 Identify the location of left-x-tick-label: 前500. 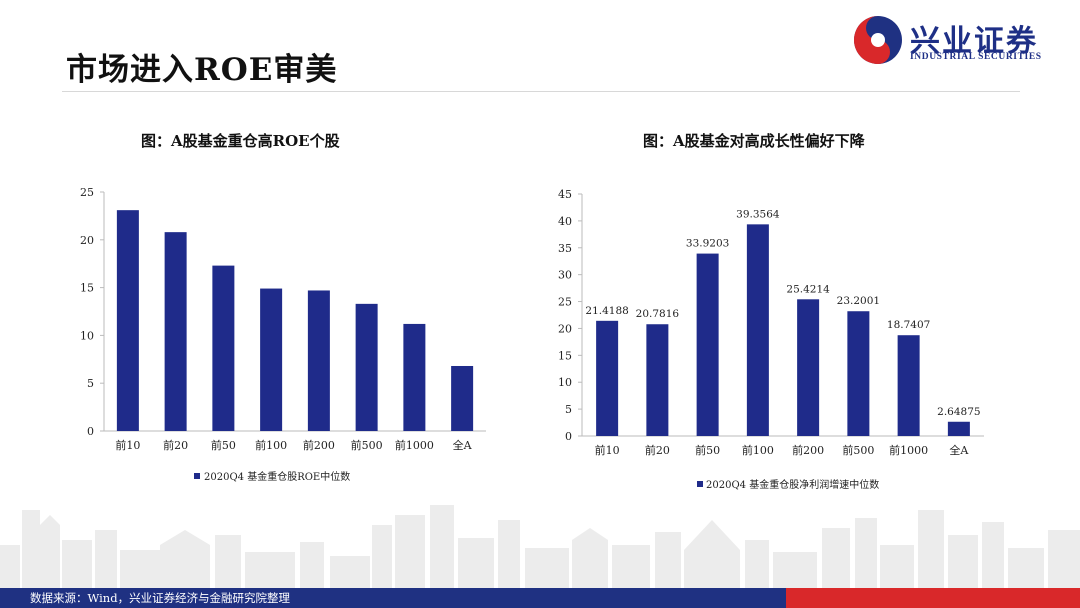
(367, 445).